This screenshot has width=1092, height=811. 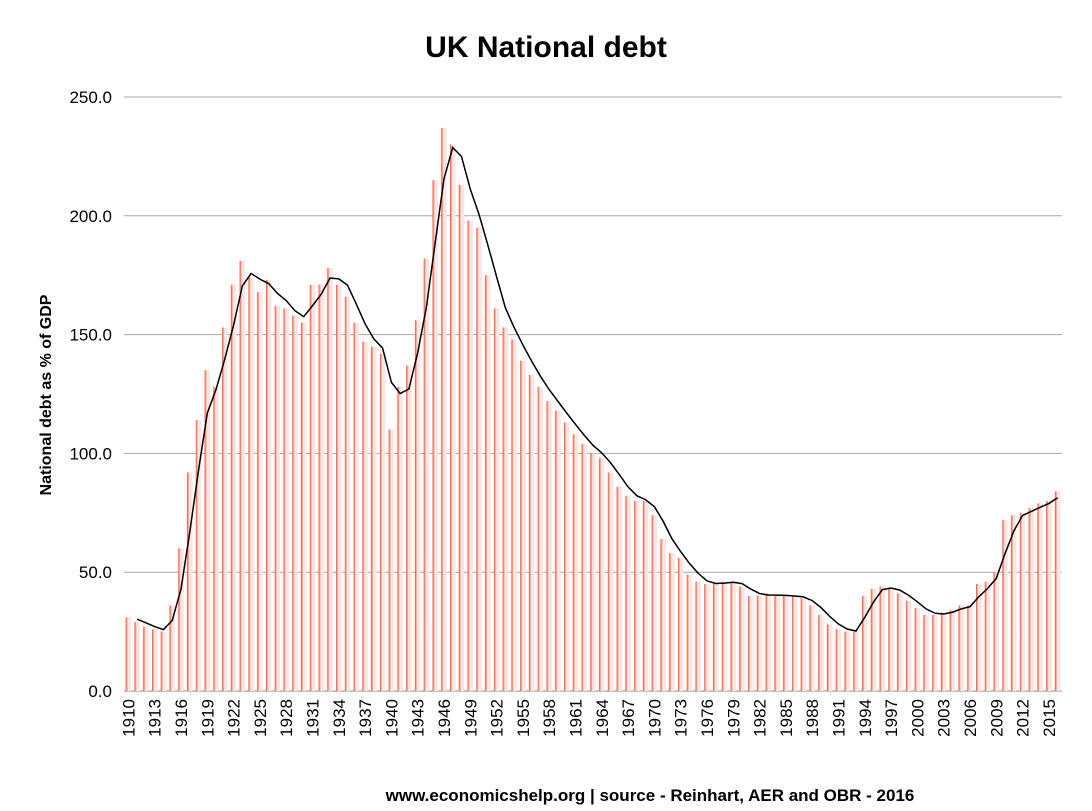 What do you see at coordinates (865, 718) in the screenshot?
I see `x-tick-label: 1994` at bounding box center [865, 718].